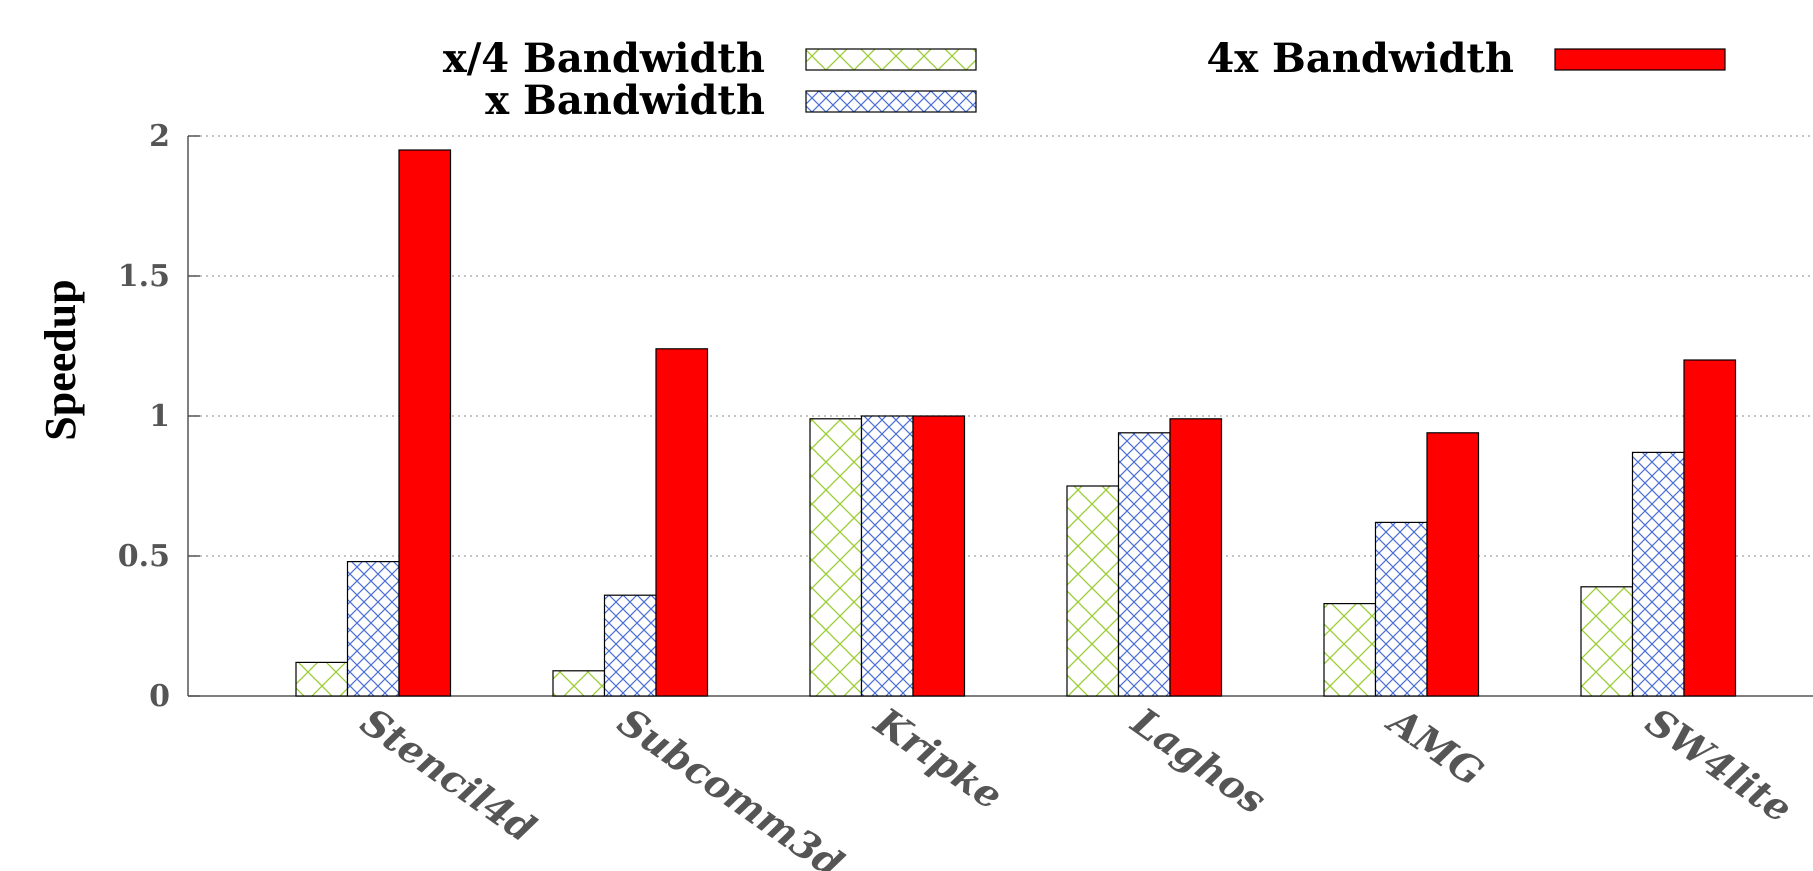  What do you see at coordinates (159, 136) in the screenshot?
I see `y-tick-label: 2` at bounding box center [159, 136].